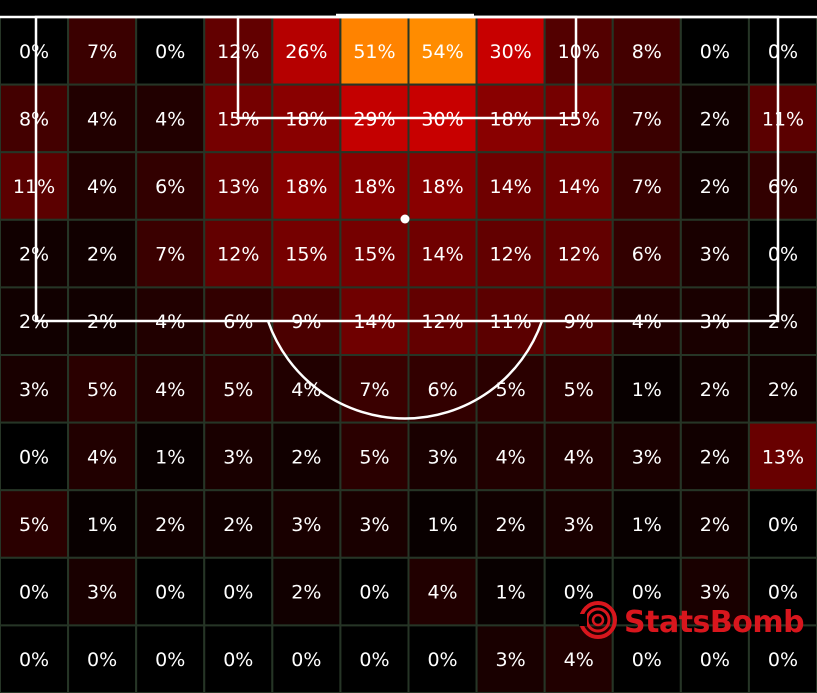  I want to click on statsbomb-logo-text: StatsBomb, so click(714, 622).